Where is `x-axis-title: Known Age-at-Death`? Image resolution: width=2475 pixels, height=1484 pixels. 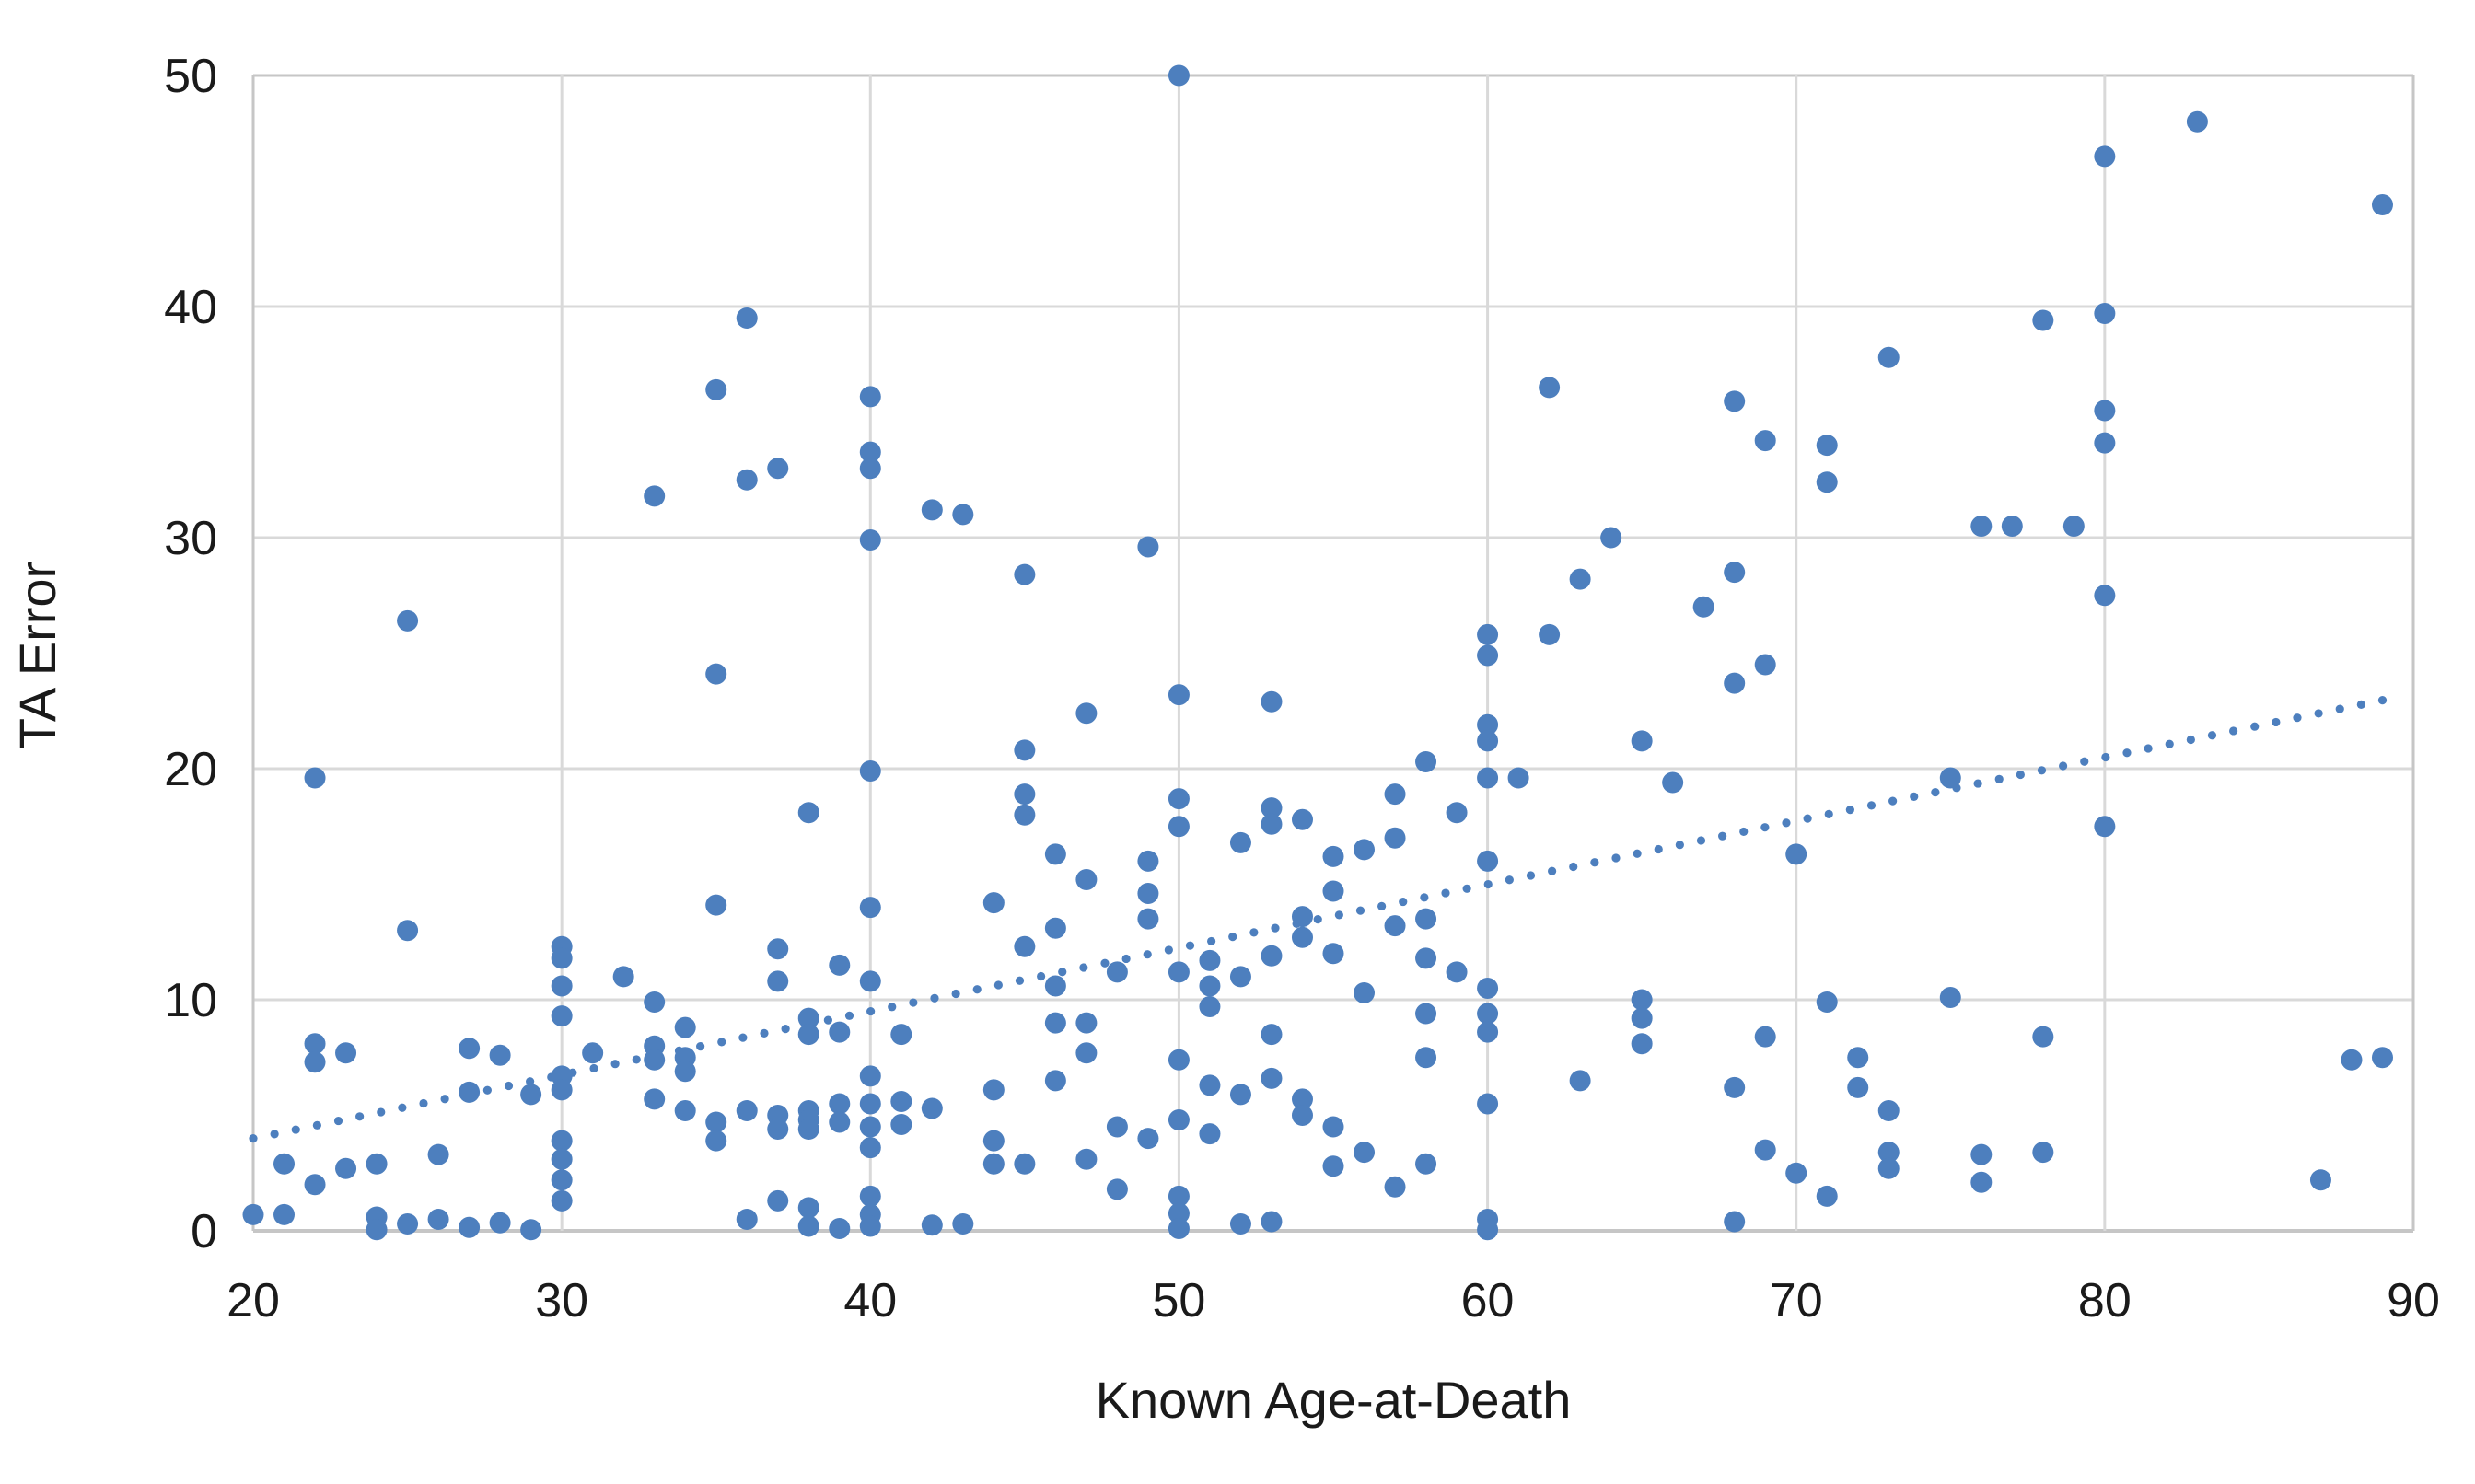 x-axis-title: Known Age-at-Death is located at coordinates (1334, 1400).